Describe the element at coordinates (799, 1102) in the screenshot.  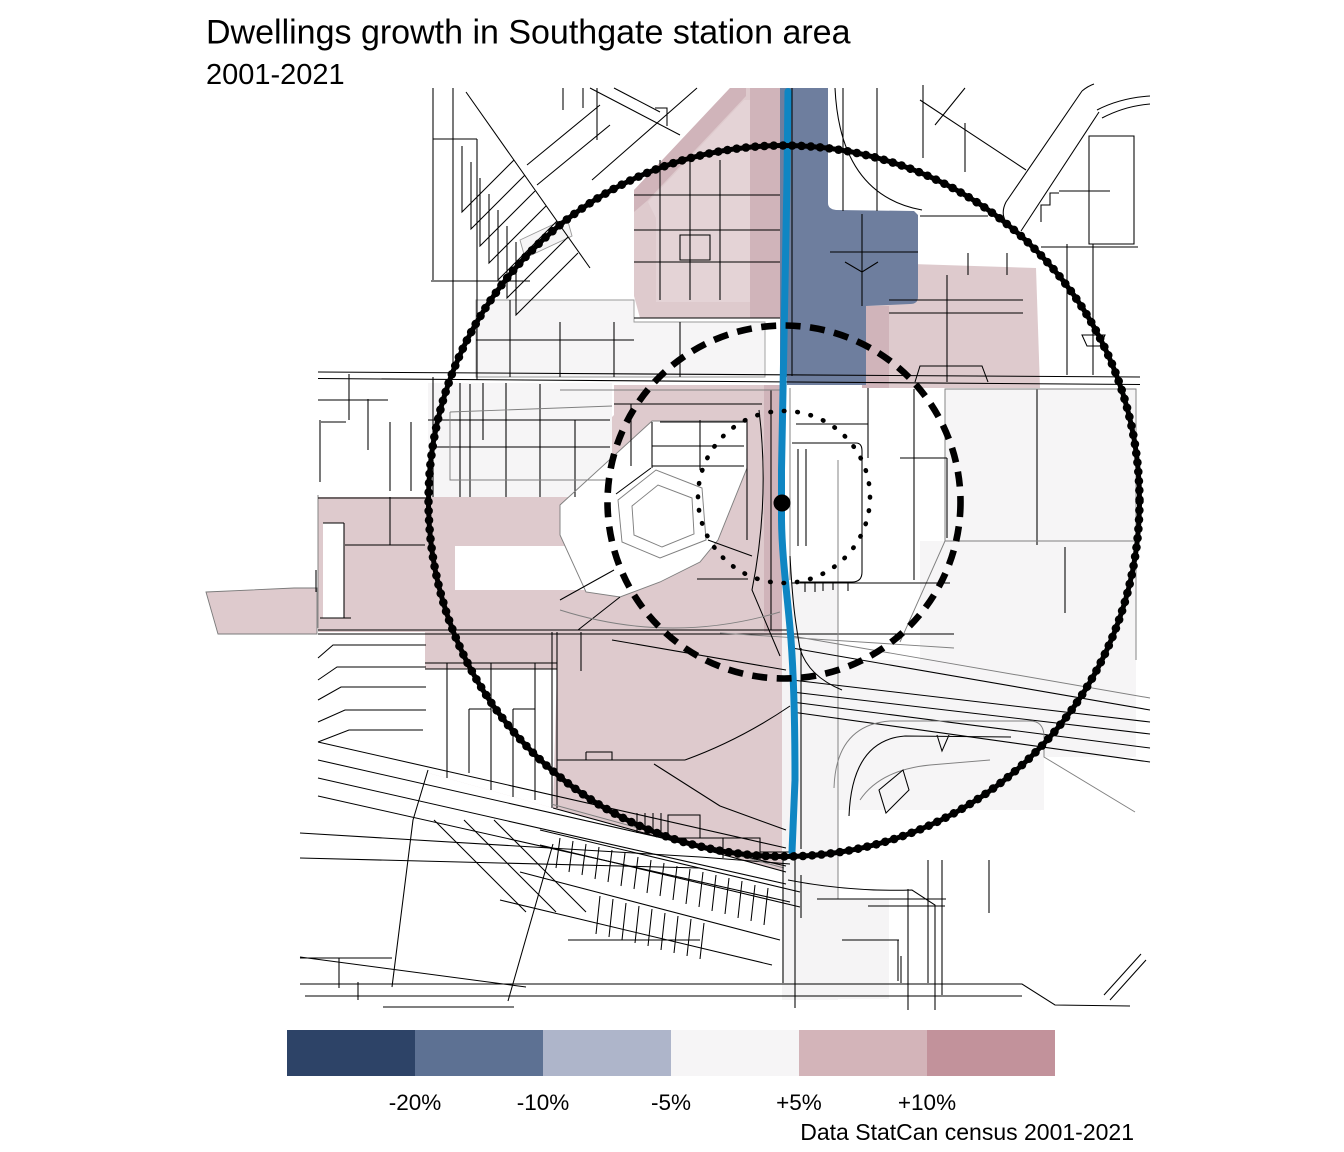
I see `svg-text: +5%` at that location.